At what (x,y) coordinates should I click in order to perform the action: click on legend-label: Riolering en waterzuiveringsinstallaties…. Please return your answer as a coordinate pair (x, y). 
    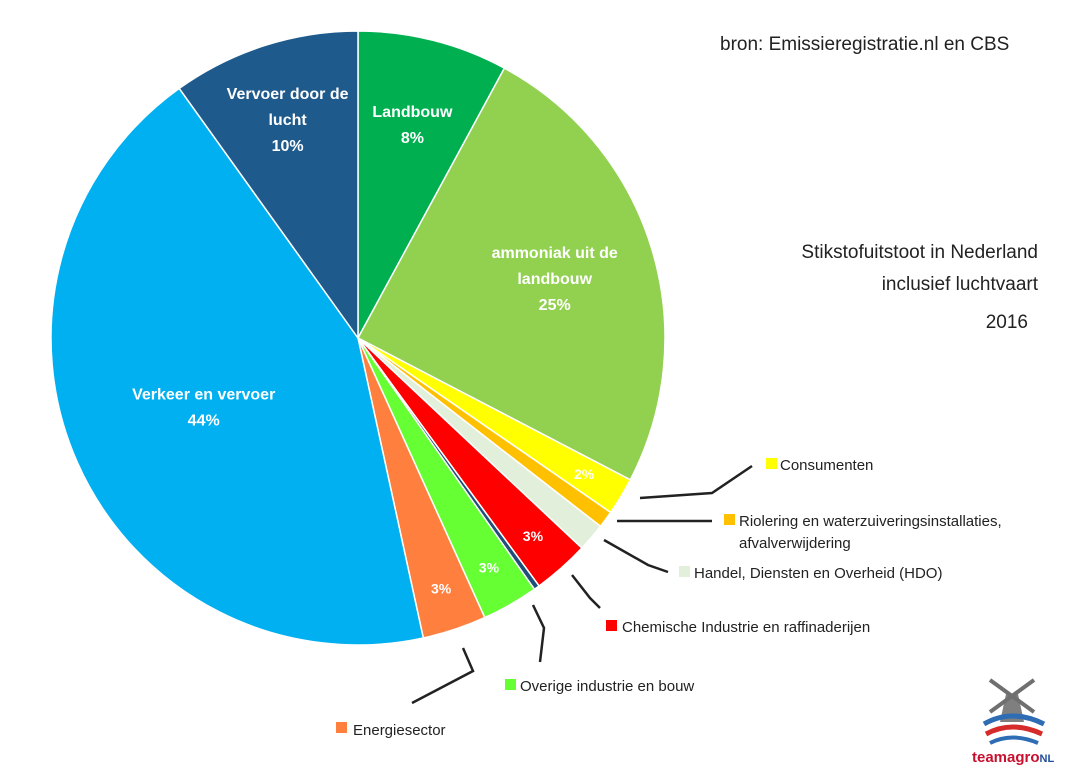
    Looking at the image, I should click on (870, 521).